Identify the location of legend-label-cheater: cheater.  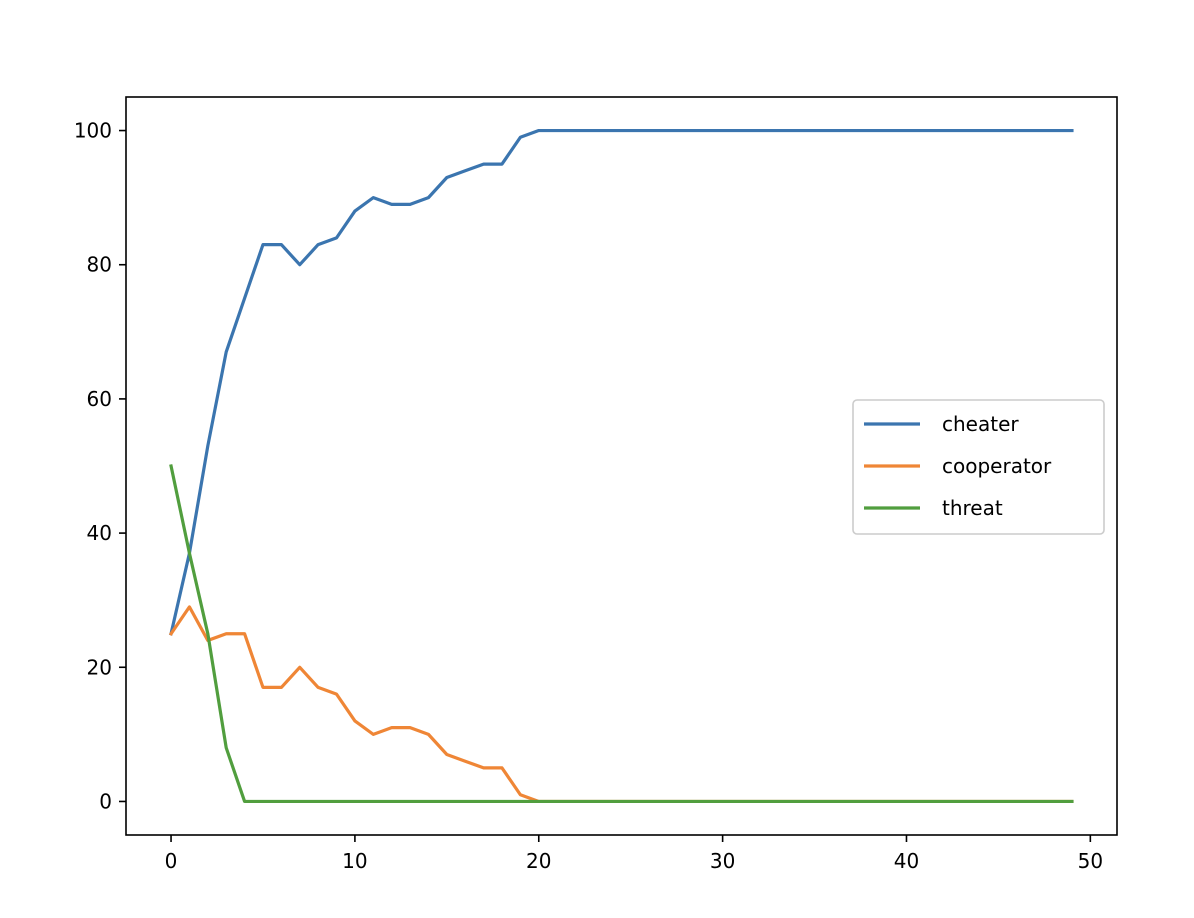
(980, 424).